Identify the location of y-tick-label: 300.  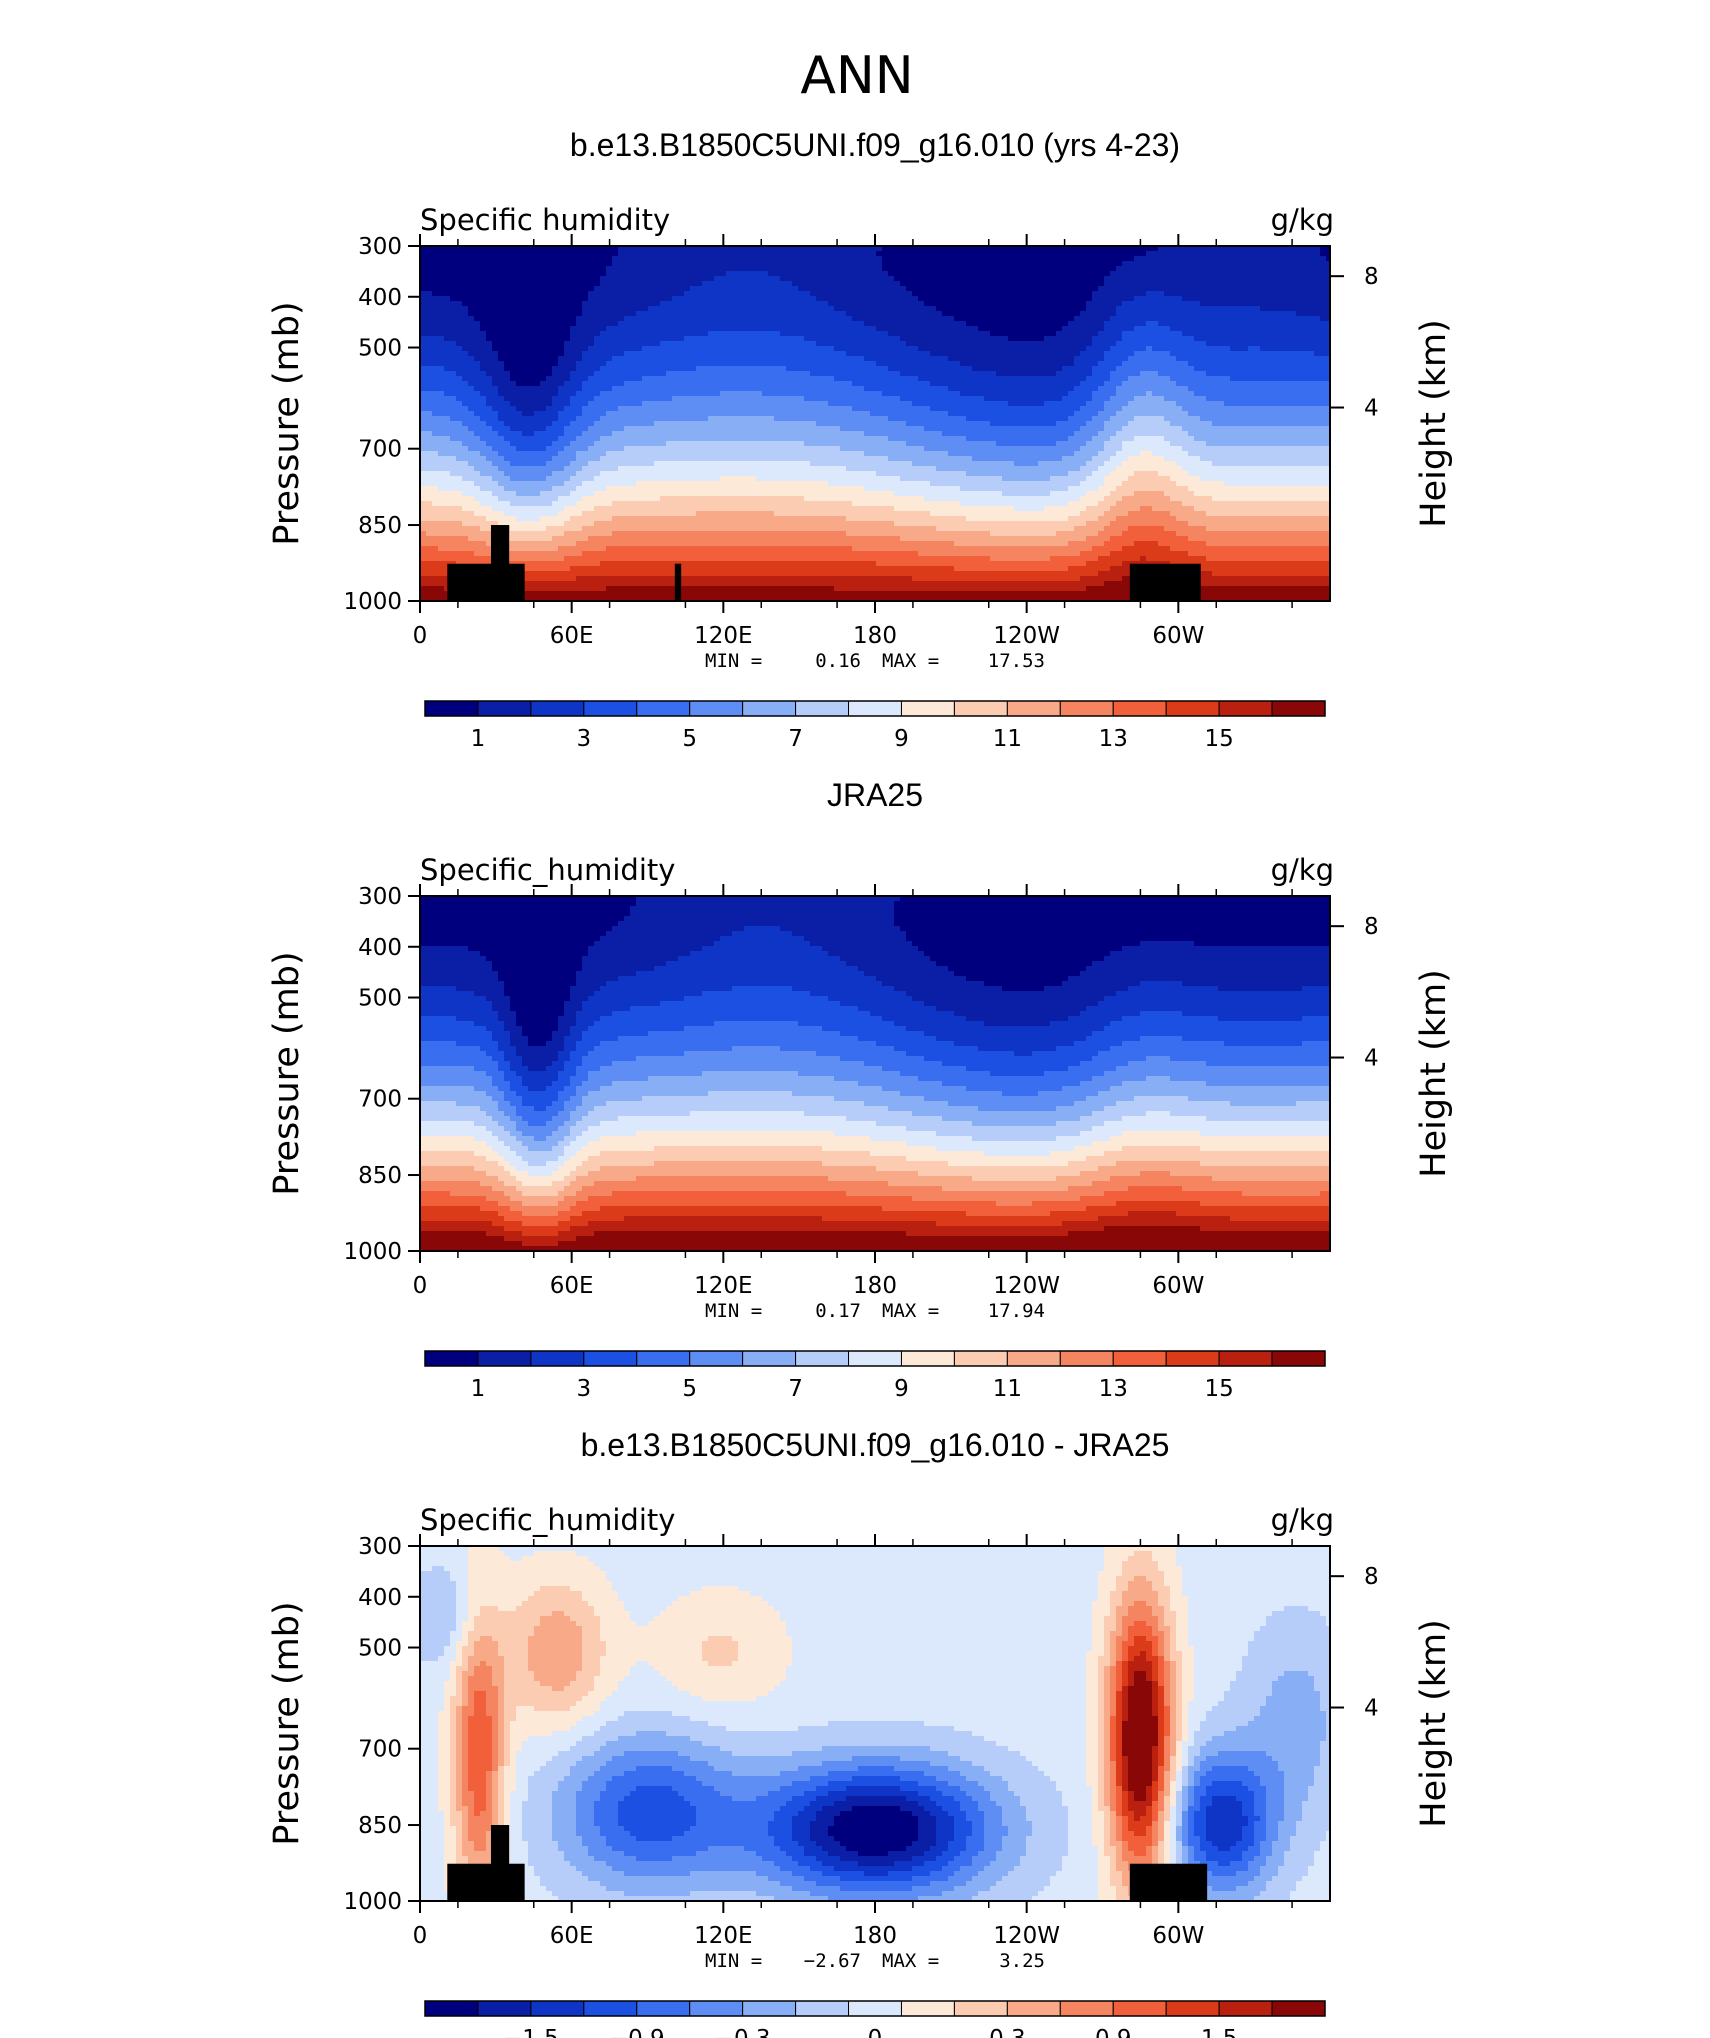
(380, 247).